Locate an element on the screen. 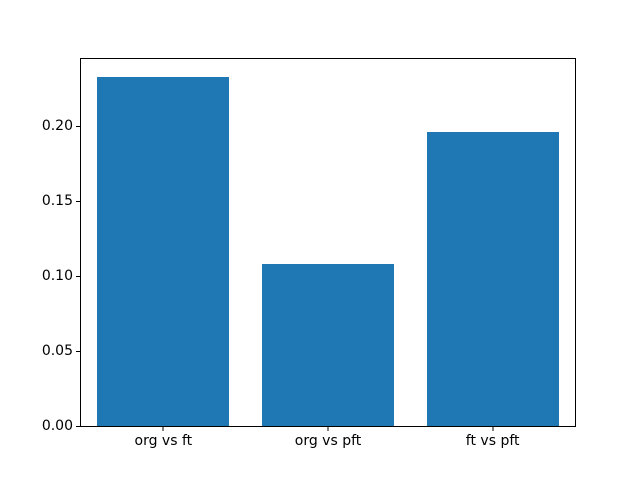  bar-org-vs-pft is located at coordinates (328, 345).